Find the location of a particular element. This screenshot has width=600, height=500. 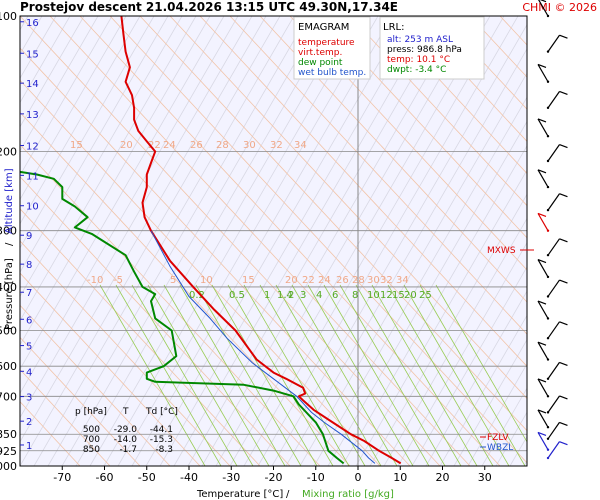

x-axis-label: Temperature [°C] is located at coordinates (239, 494).